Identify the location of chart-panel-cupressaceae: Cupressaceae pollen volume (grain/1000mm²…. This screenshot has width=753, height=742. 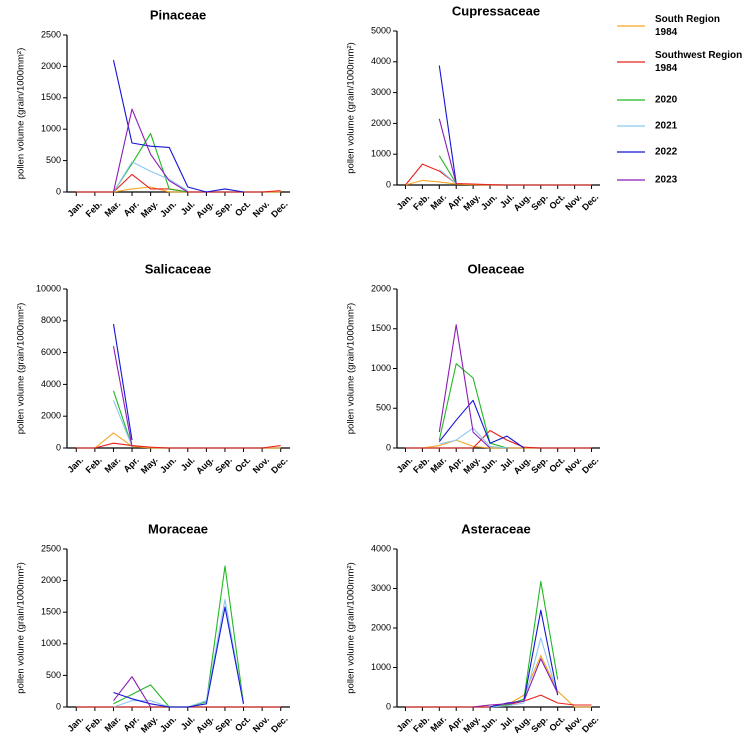
(473, 108).